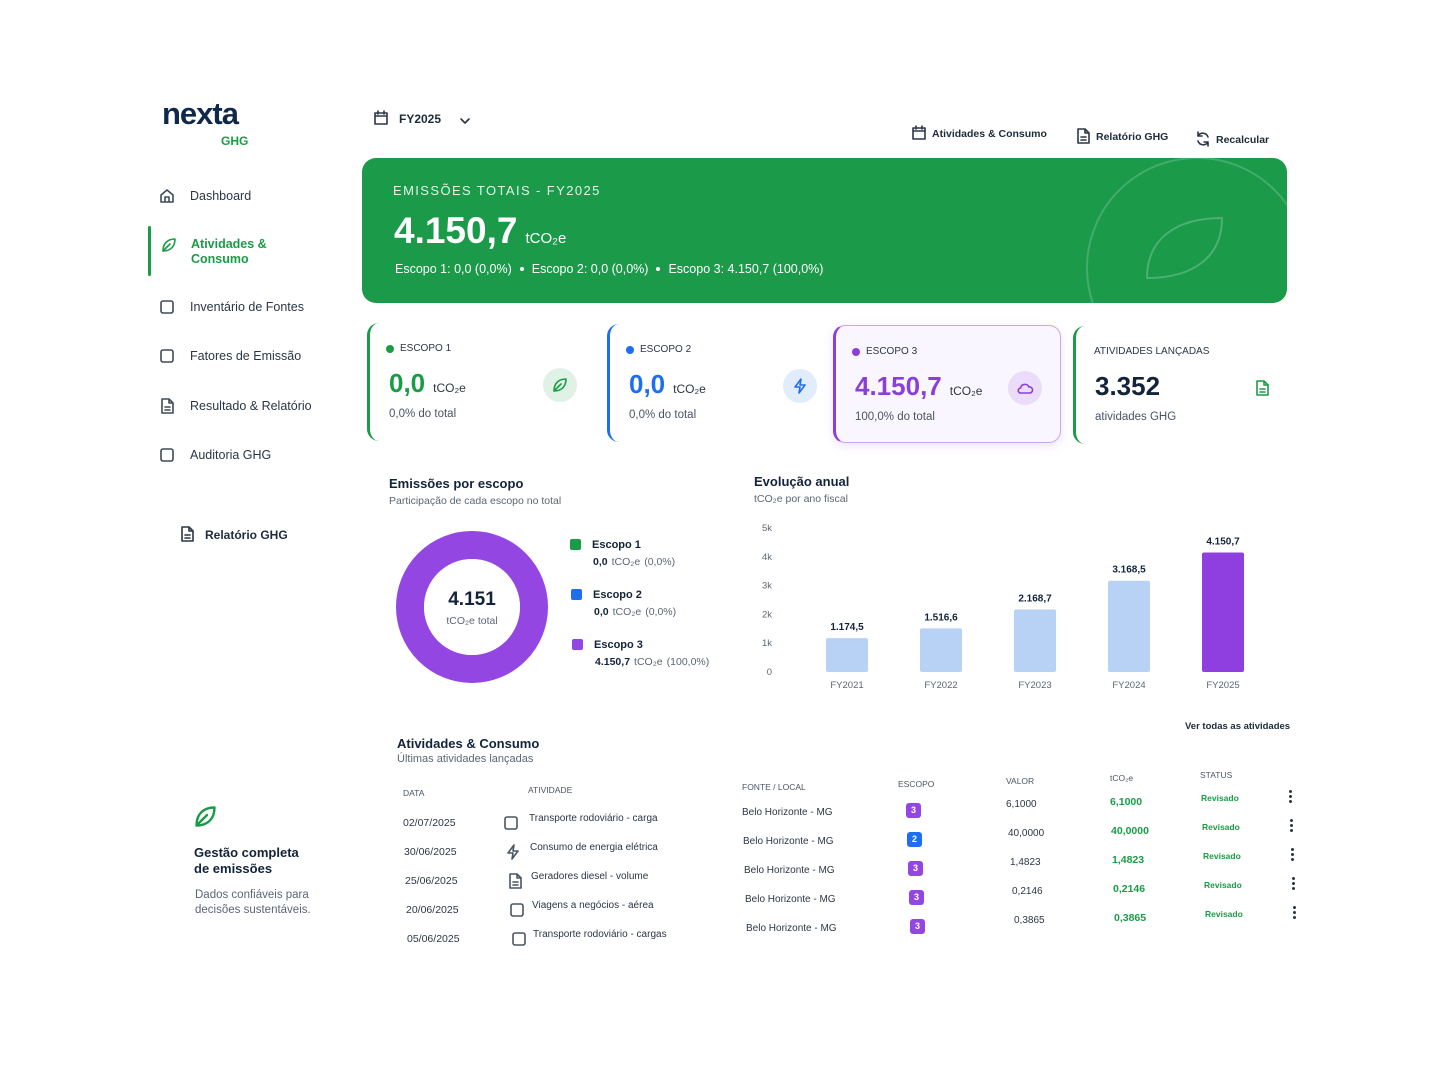  I want to click on kpi-label: ESCOPO 1, so click(426, 348).